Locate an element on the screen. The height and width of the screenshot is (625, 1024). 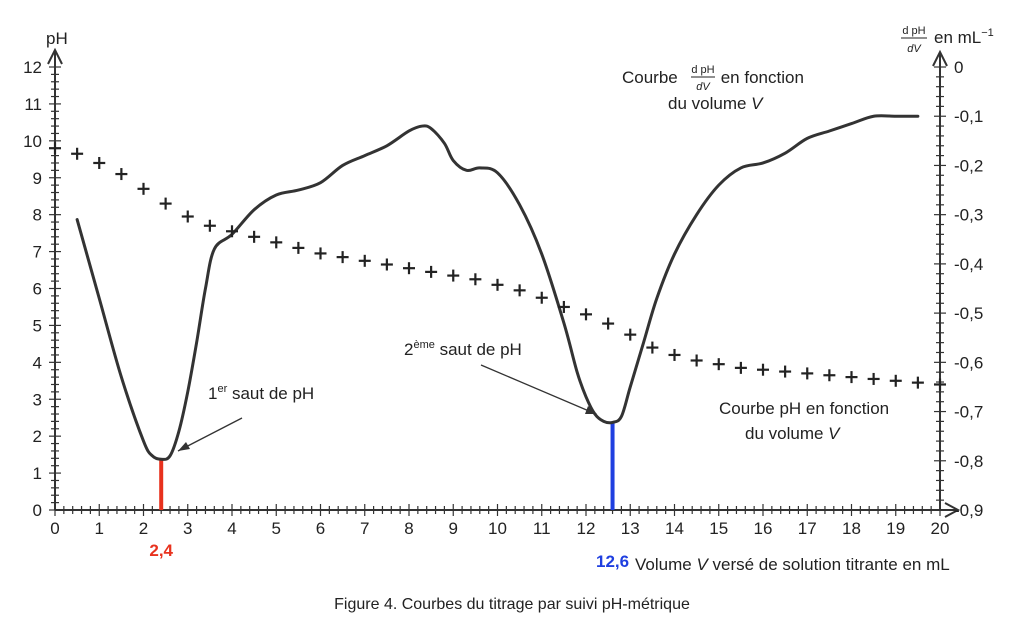
y-left-tick-label: 9 is located at coordinates (37, 178).